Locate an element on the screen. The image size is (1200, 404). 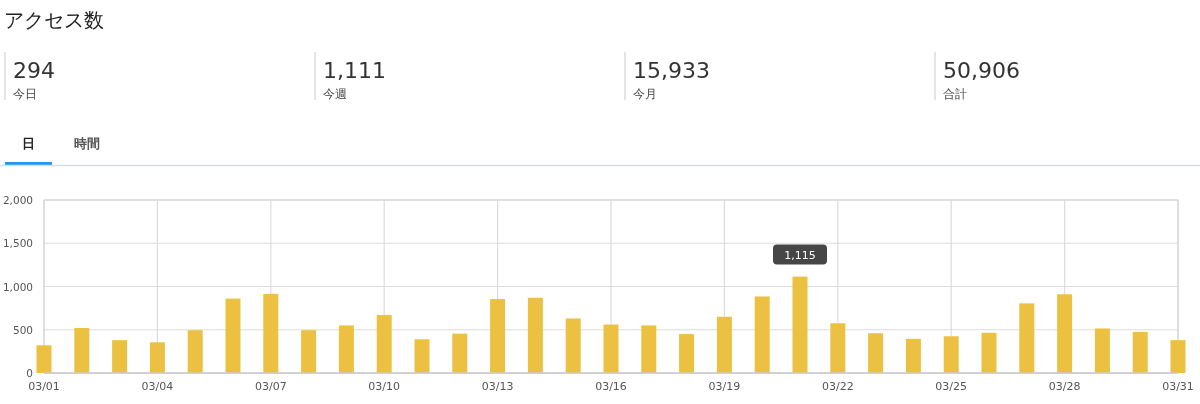
annotation: 1,115 is located at coordinates (800, 255).